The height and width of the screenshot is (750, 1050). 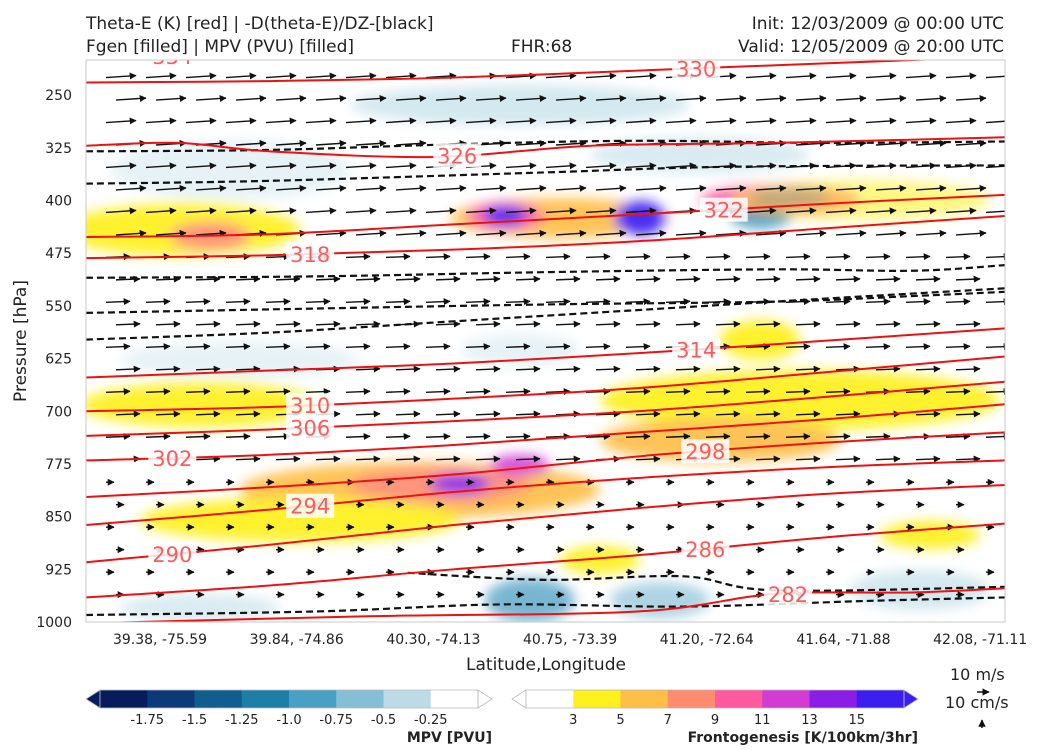 What do you see at coordinates (911, 699) in the screenshot?
I see `colorbar-extend-high` at bounding box center [911, 699].